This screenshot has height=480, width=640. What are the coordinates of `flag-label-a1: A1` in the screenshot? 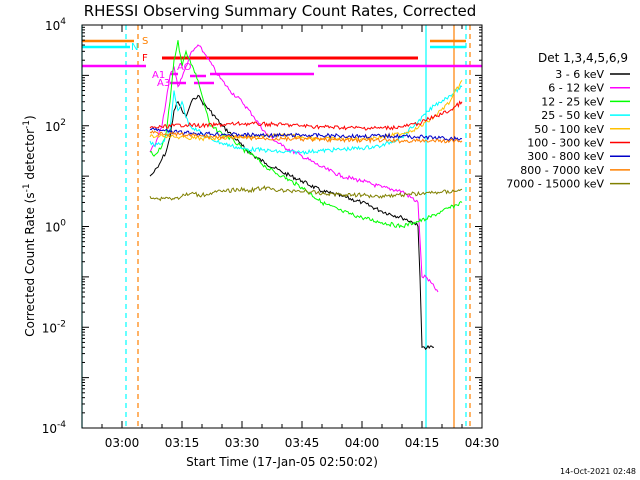 It's located at (158, 75).